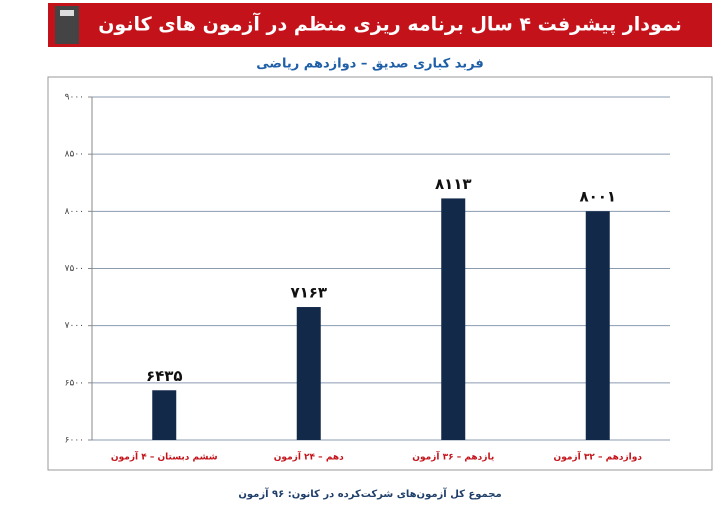 The height and width of the screenshot is (521, 724). I want to click on value-label: ۸۱۱۳, so click(453, 184).